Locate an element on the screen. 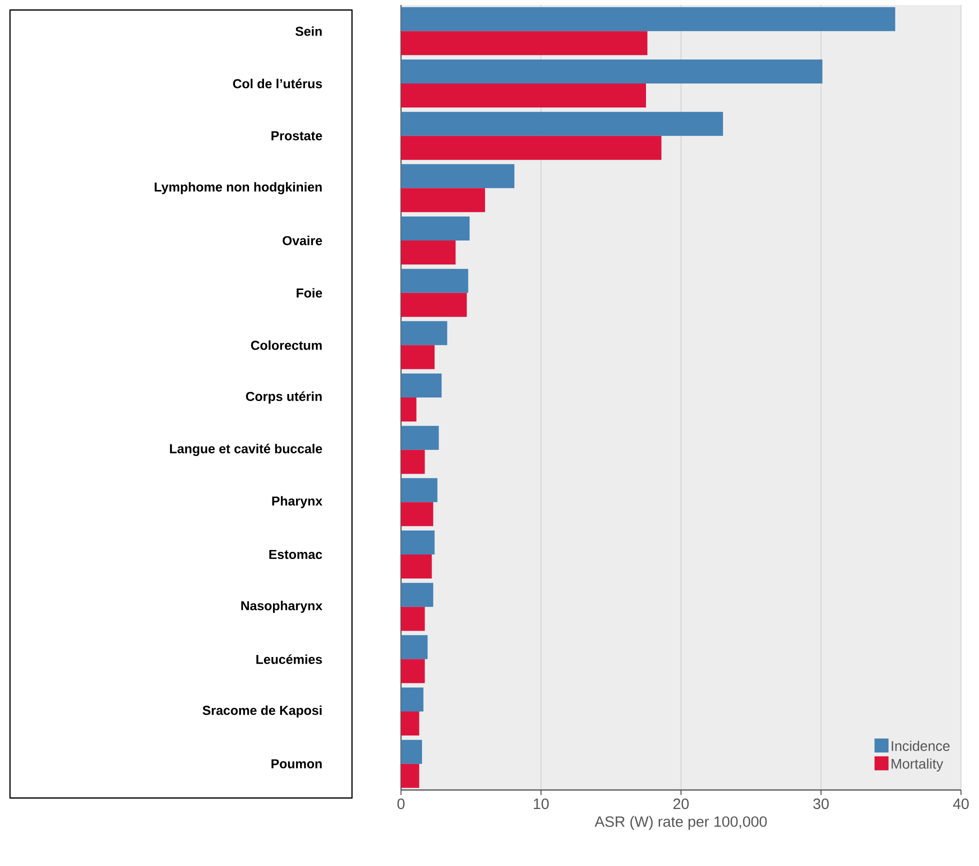 This screenshot has height=866, width=979. y-tick-label: Sracome de Kaposi is located at coordinates (262, 711).